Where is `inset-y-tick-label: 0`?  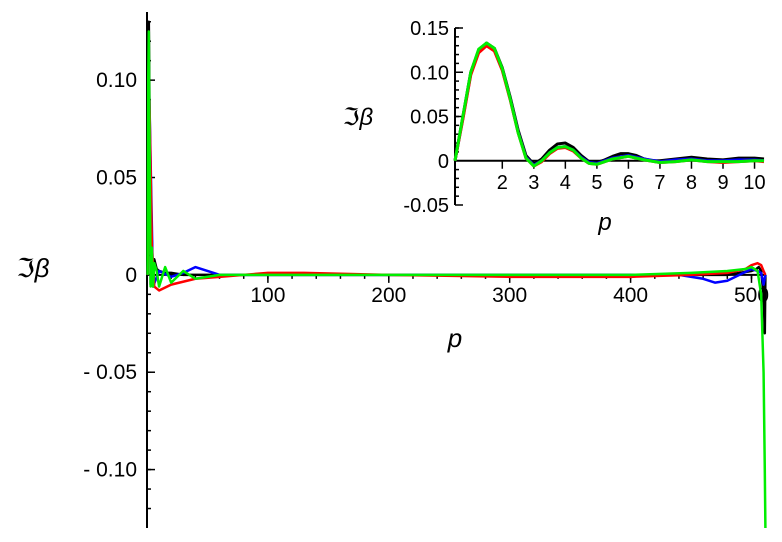 inset-y-tick-label: 0 is located at coordinates (443, 162).